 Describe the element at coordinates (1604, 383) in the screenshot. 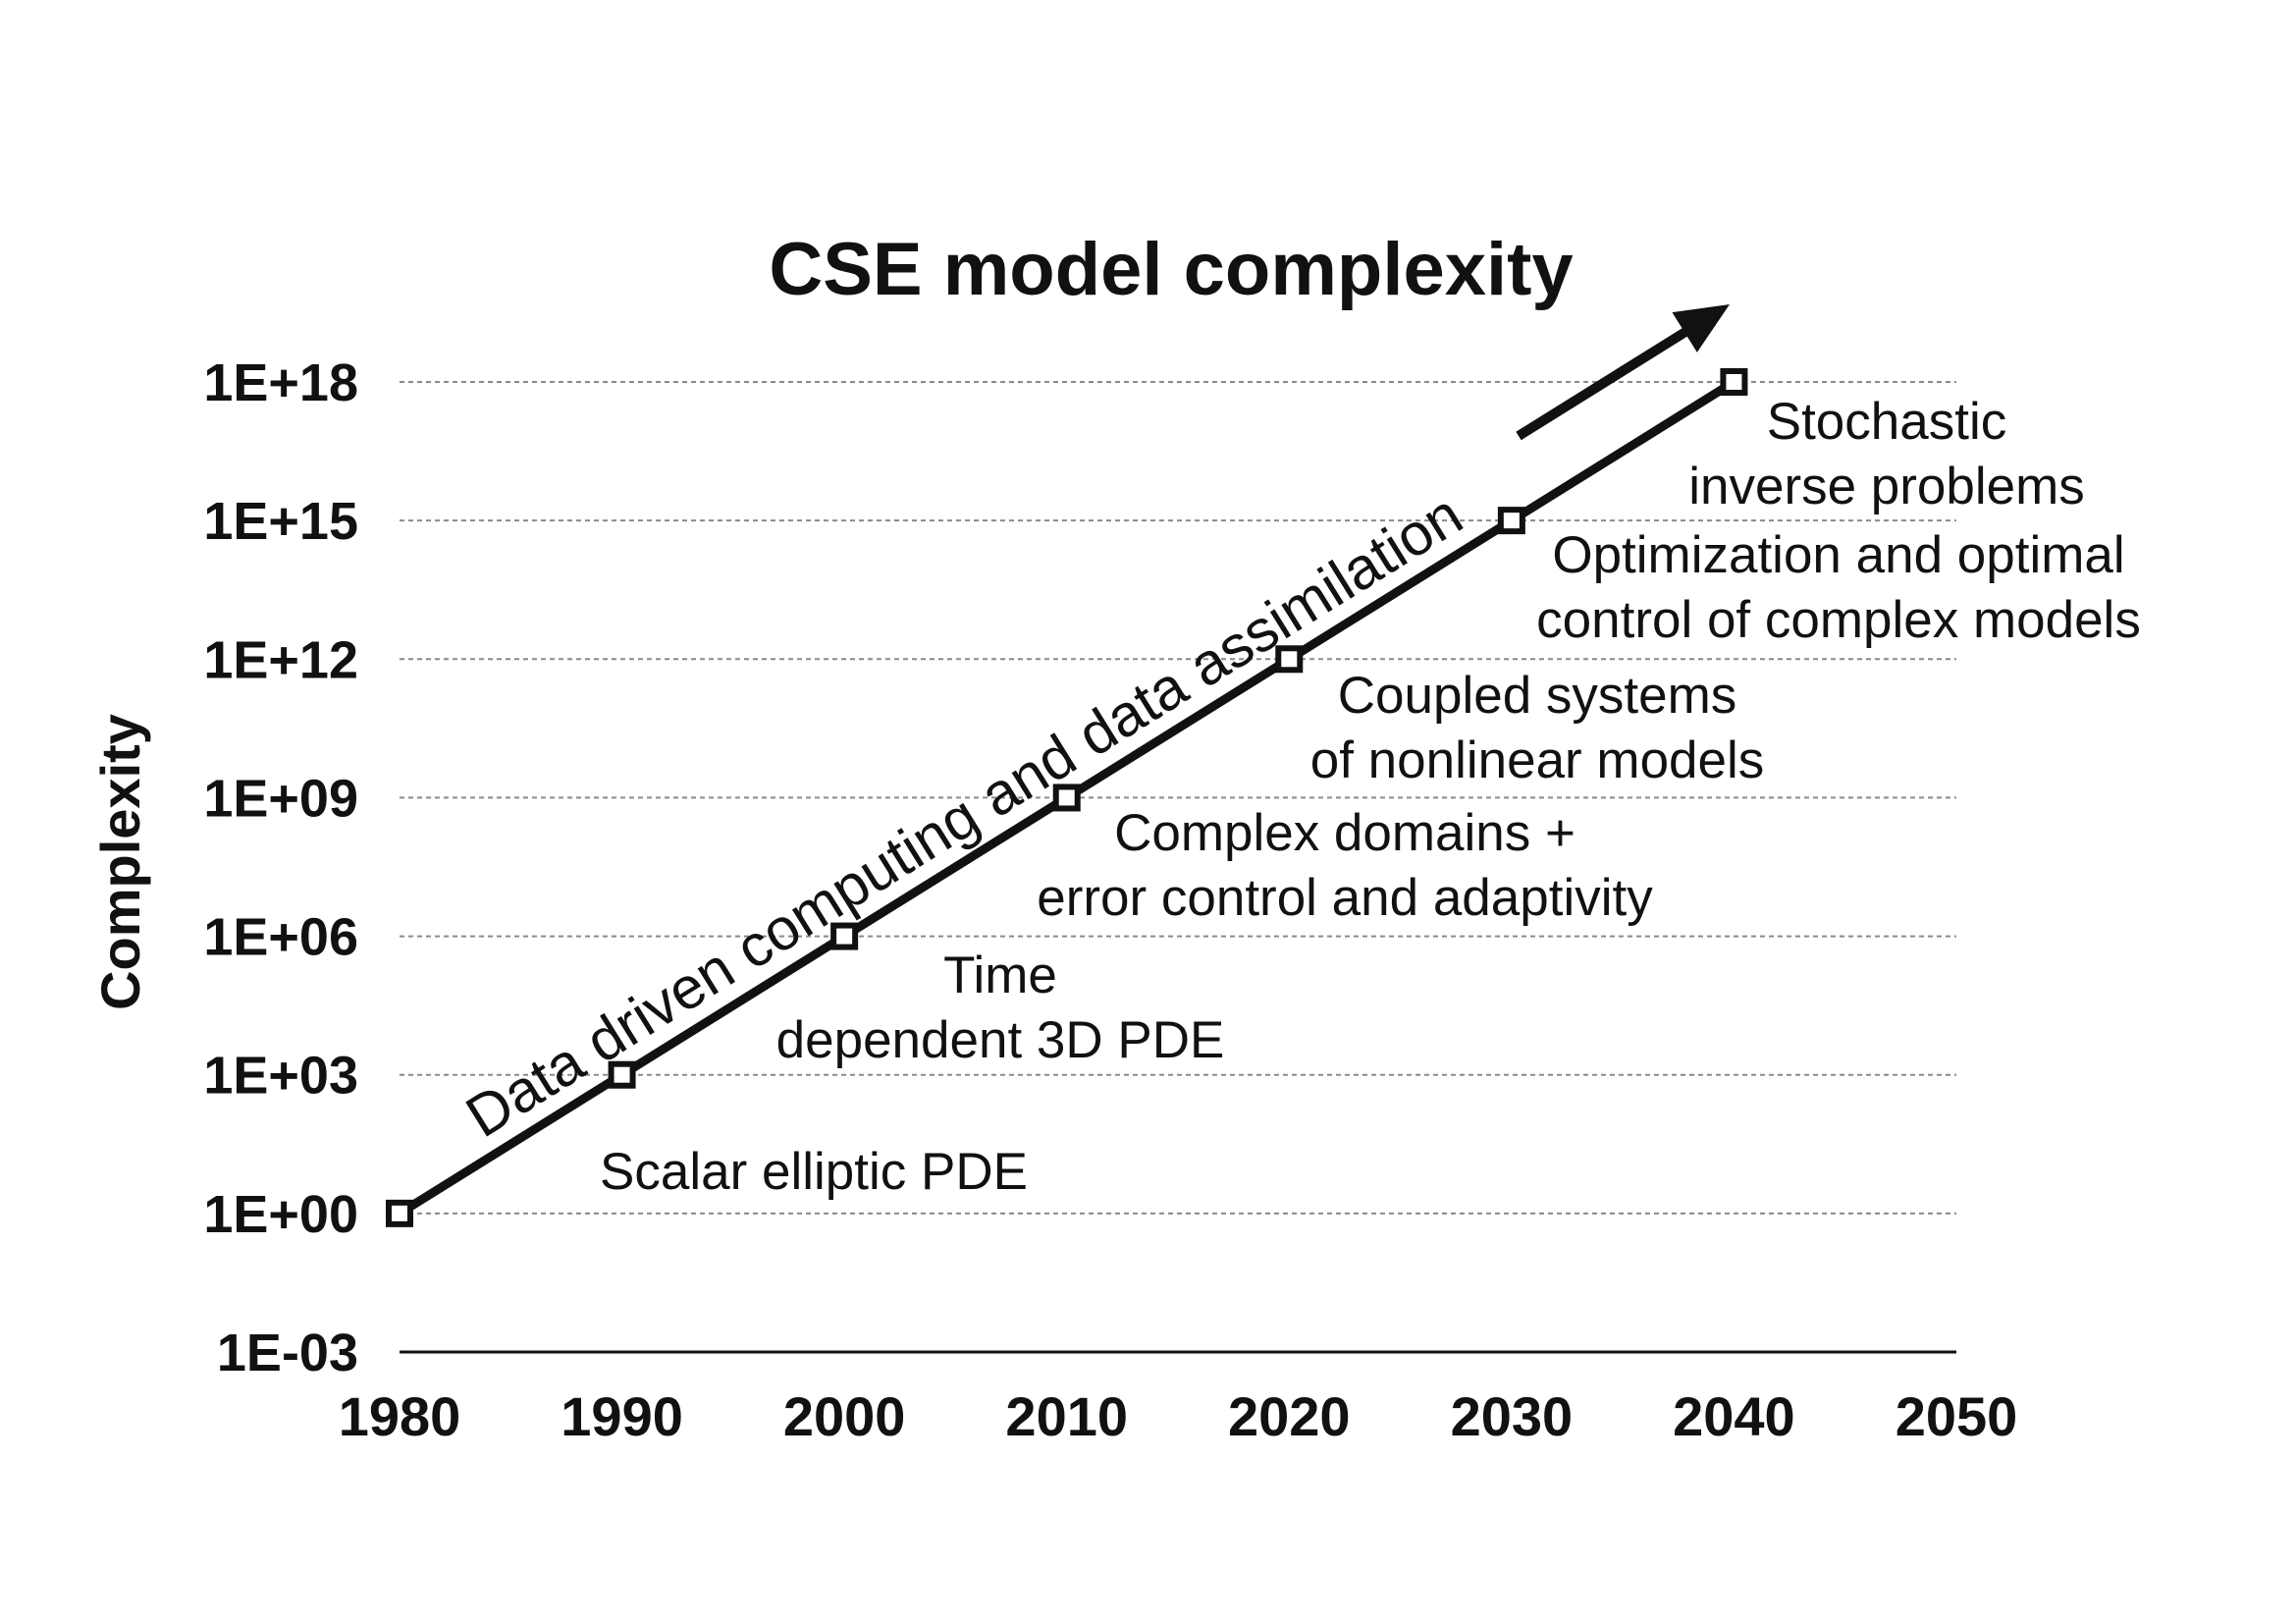

I see `trend-arrow-shaft` at that location.